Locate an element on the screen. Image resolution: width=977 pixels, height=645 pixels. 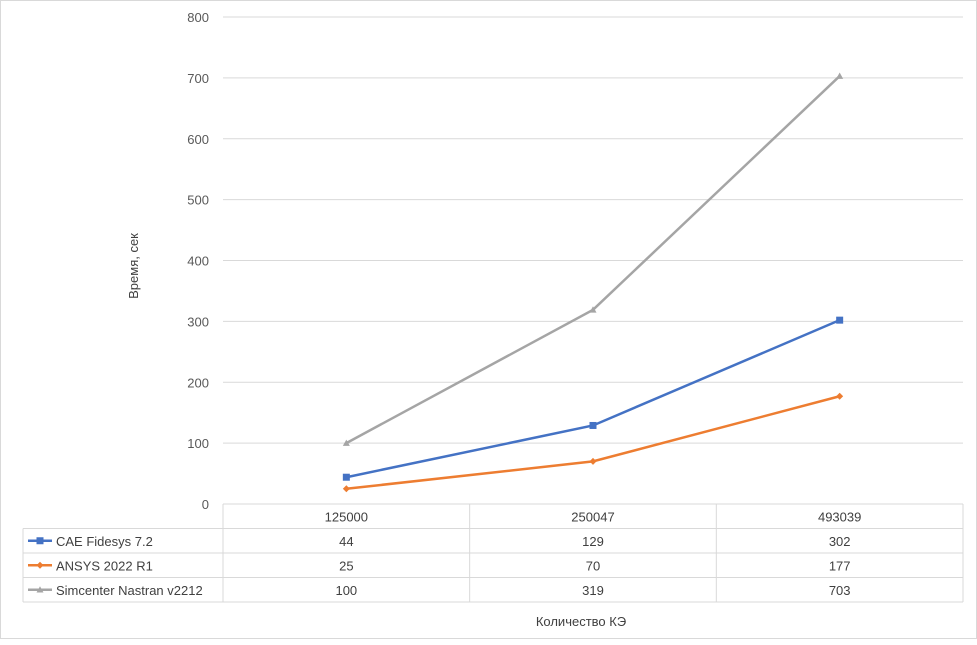
y-tick-label: 700 is located at coordinates (198, 78).